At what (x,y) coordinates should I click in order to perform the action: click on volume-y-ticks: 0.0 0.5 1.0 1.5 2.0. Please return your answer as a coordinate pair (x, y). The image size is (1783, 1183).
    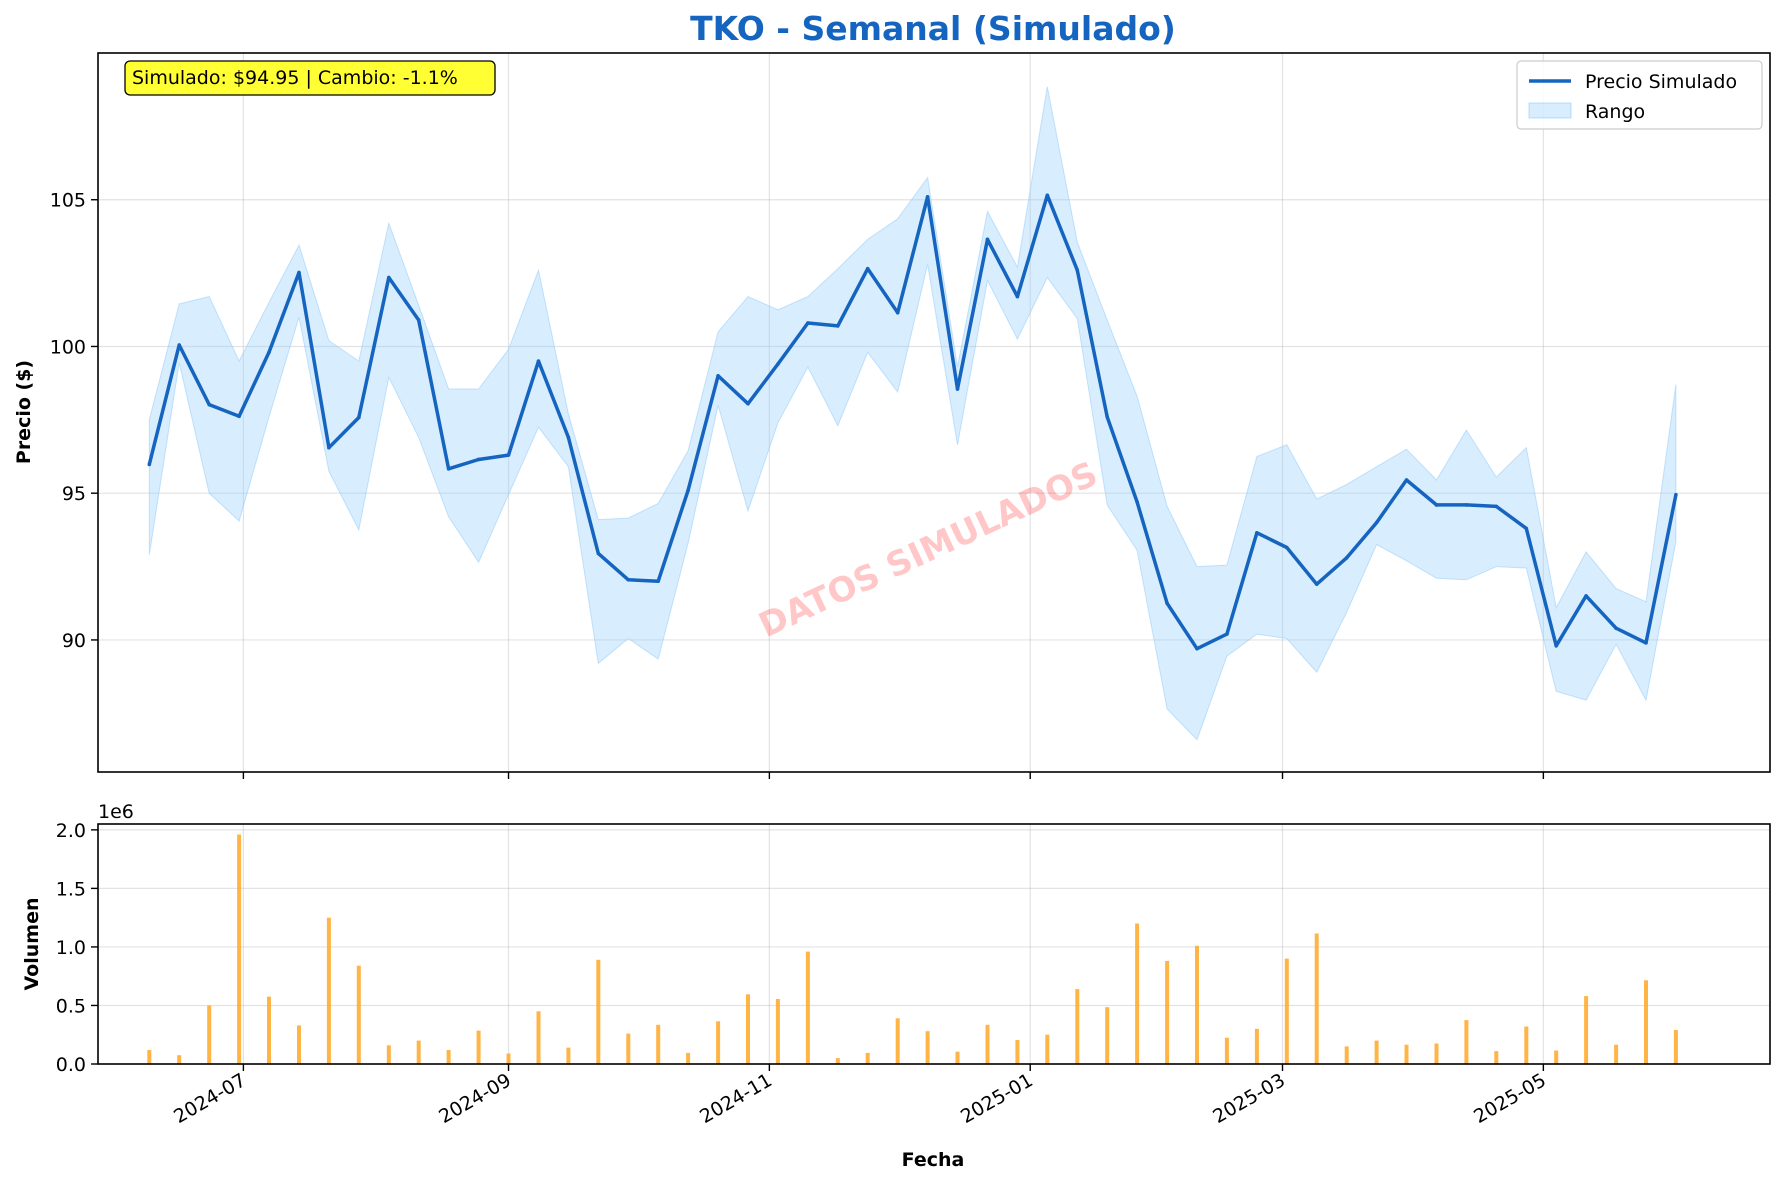
    Looking at the image, I should click on (77, 948).